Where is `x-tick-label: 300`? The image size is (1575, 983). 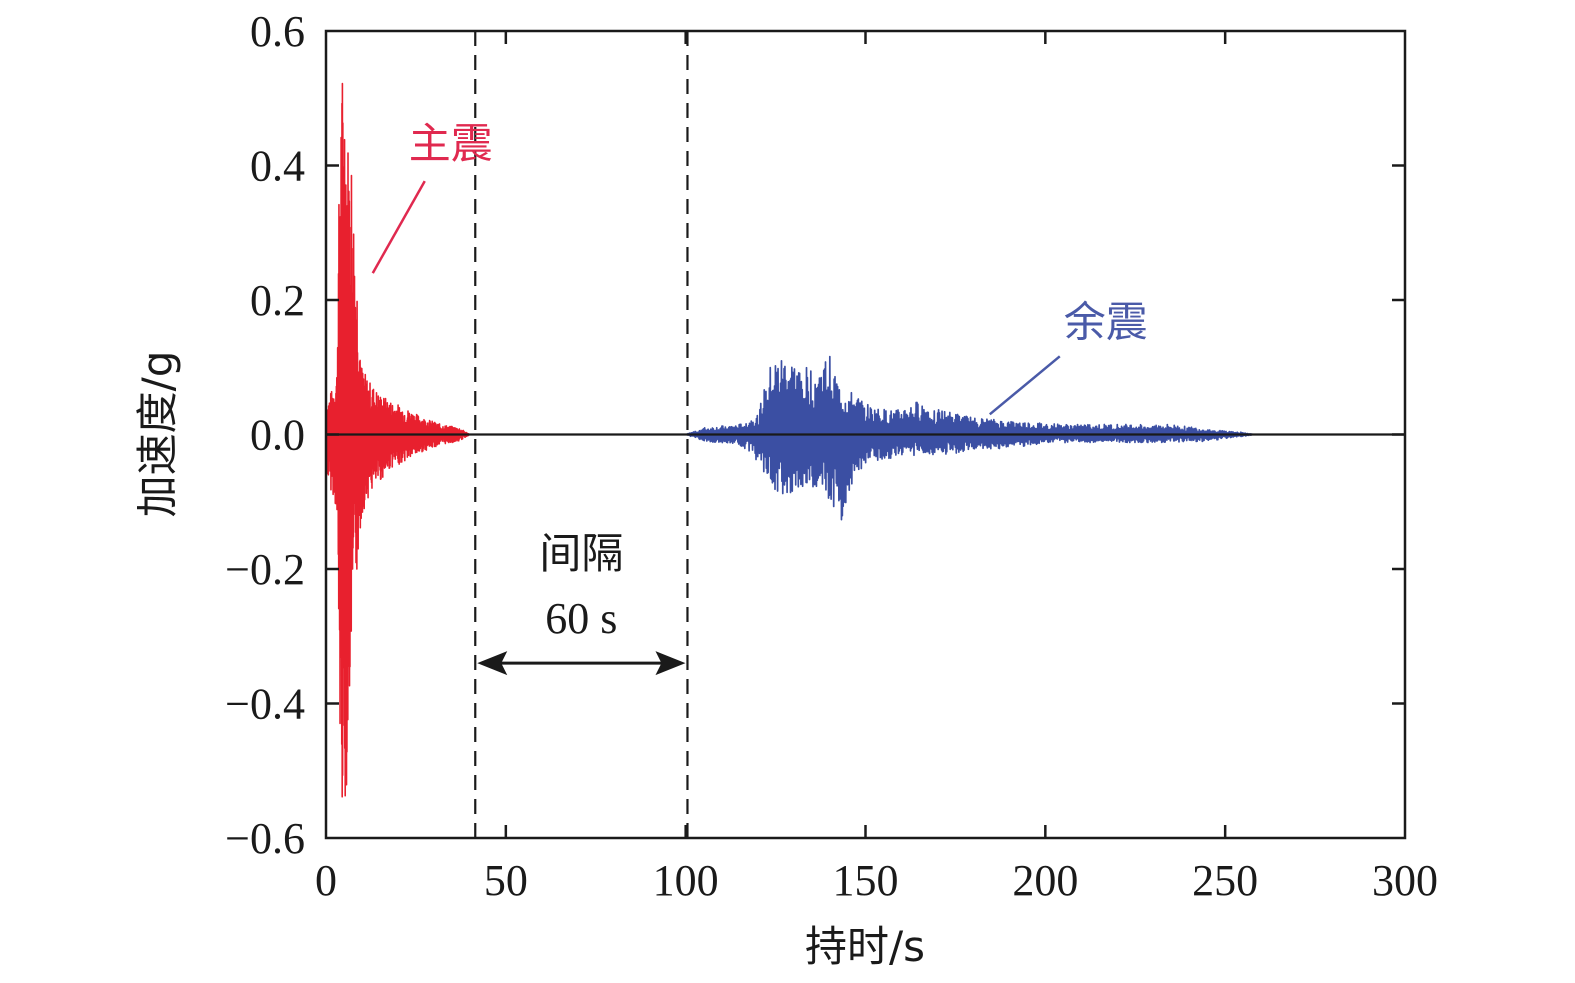 x-tick-label: 300 is located at coordinates (1405, 880).